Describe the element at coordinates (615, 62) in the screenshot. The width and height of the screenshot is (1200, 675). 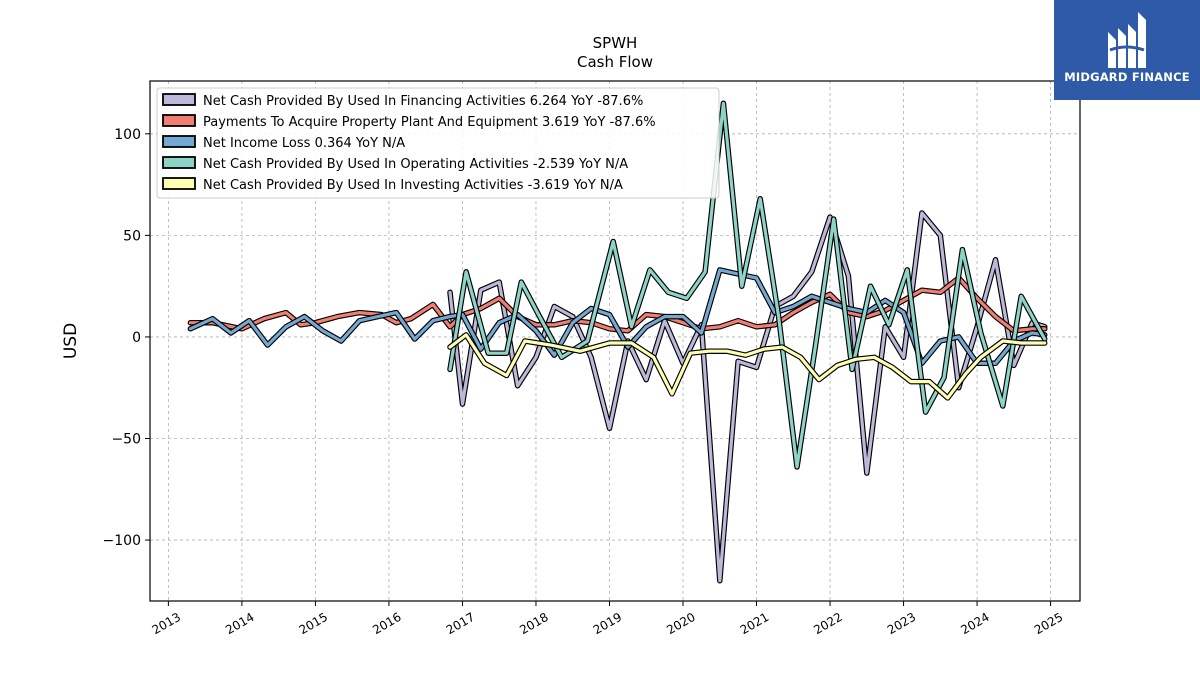
I see `chart-subtitle: Cash Flow` at that location.